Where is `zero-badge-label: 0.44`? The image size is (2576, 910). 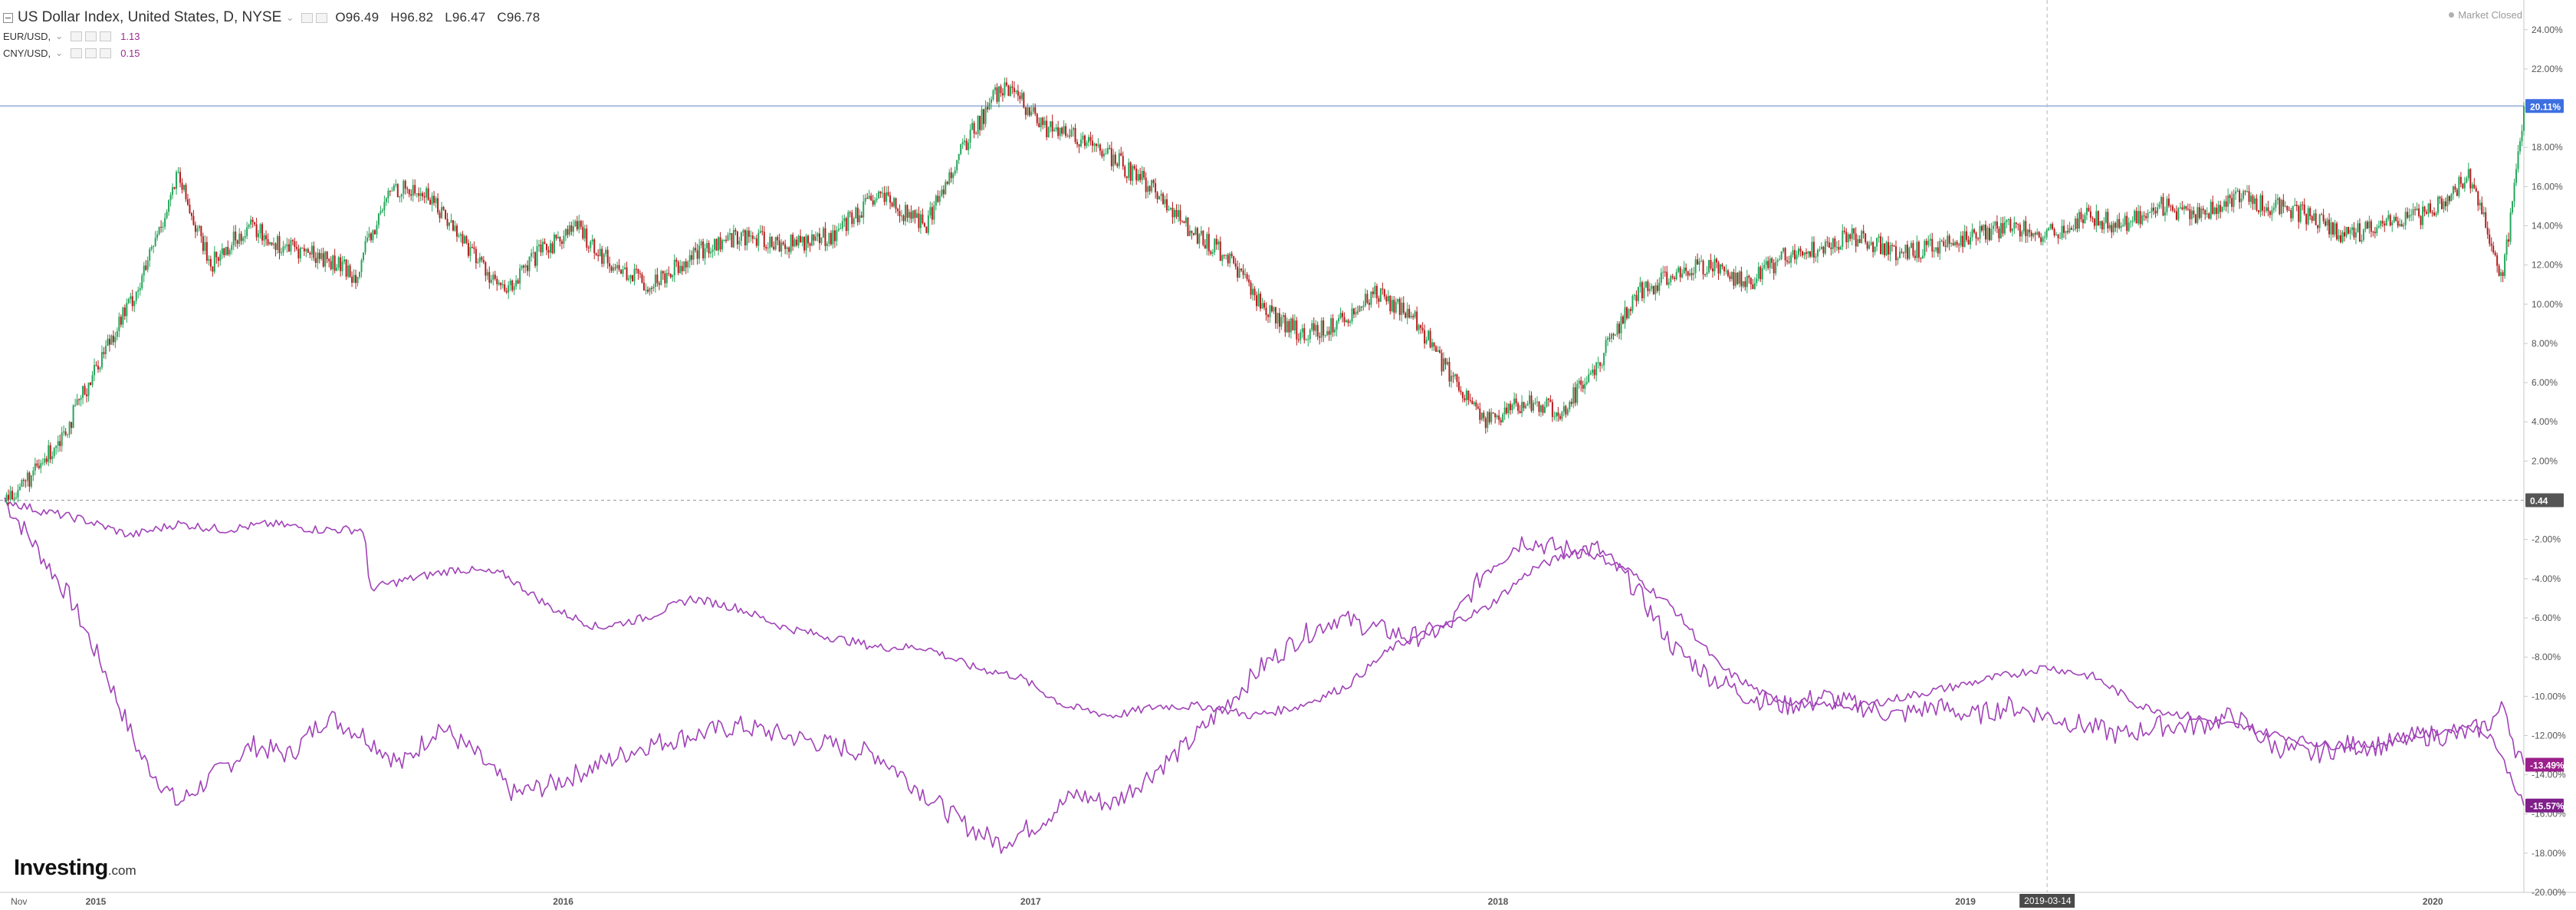 zero-badge-label: 0.44 is located at coordinates (2539, 502).